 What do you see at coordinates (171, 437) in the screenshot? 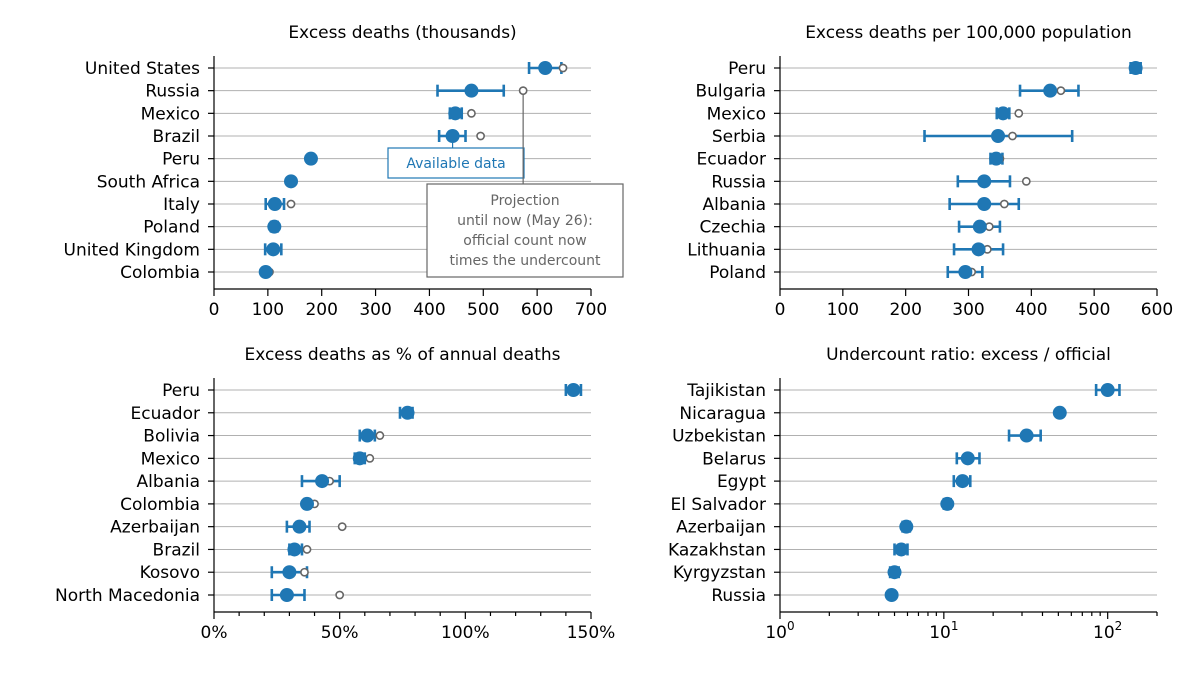
I see `row-label: Bolivia` at bounding box center [171, 437].